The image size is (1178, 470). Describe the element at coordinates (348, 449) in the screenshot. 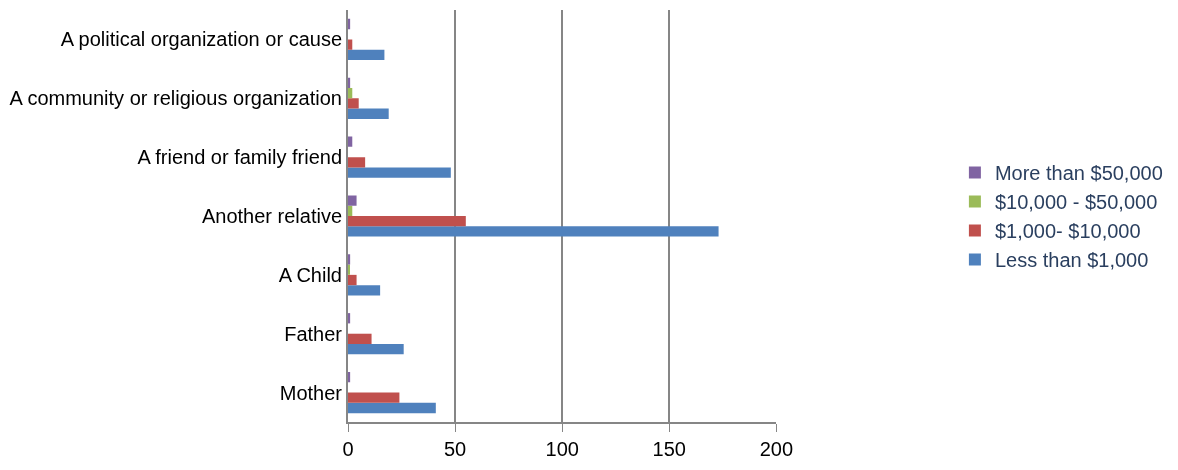

I see `x-tick-label: 0` at that location.